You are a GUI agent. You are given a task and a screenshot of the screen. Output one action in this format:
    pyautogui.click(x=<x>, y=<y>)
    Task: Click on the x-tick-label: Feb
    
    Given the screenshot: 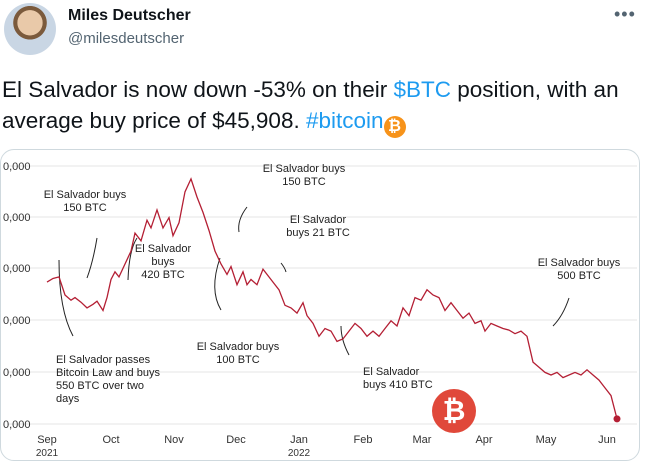 What is the action you would take?
    pyautogui.click(x=363, y=440)
    